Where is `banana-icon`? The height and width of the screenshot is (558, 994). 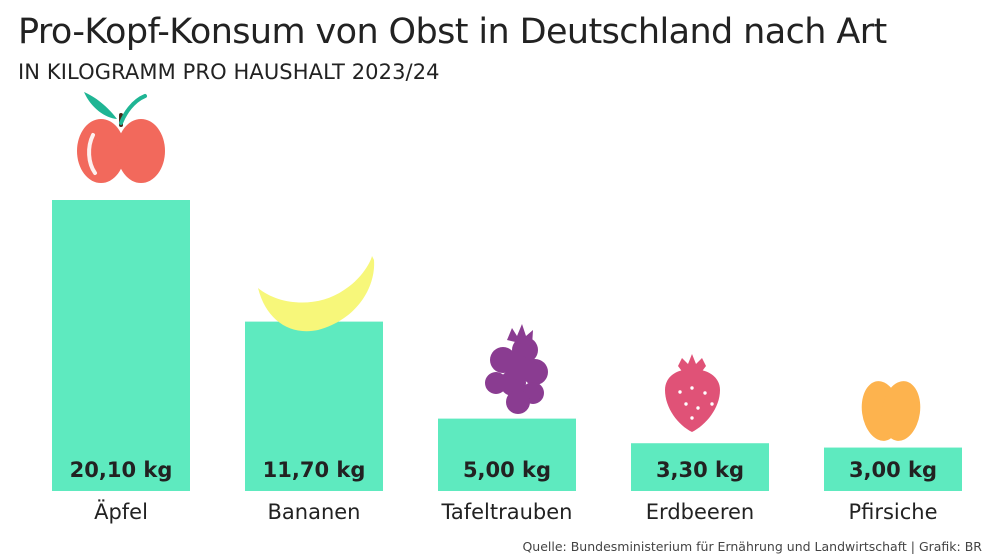 banana-icon is located at coordinates (316, 294).